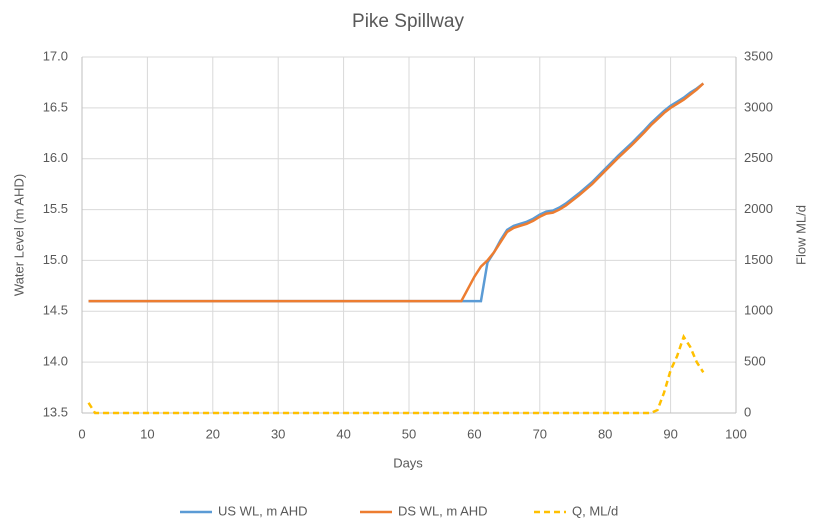  I want to click on x-tick-label: 10, so click(147, 433).